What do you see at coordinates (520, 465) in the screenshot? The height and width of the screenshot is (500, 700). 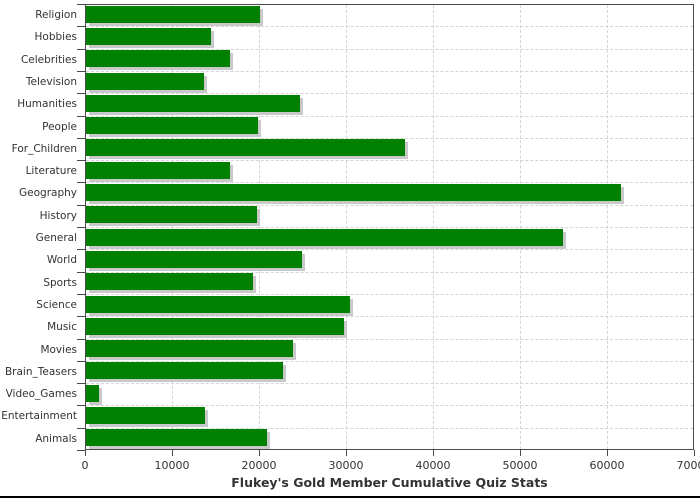 I see `x-tick-label: 50000` at bounding box center [520, 465].